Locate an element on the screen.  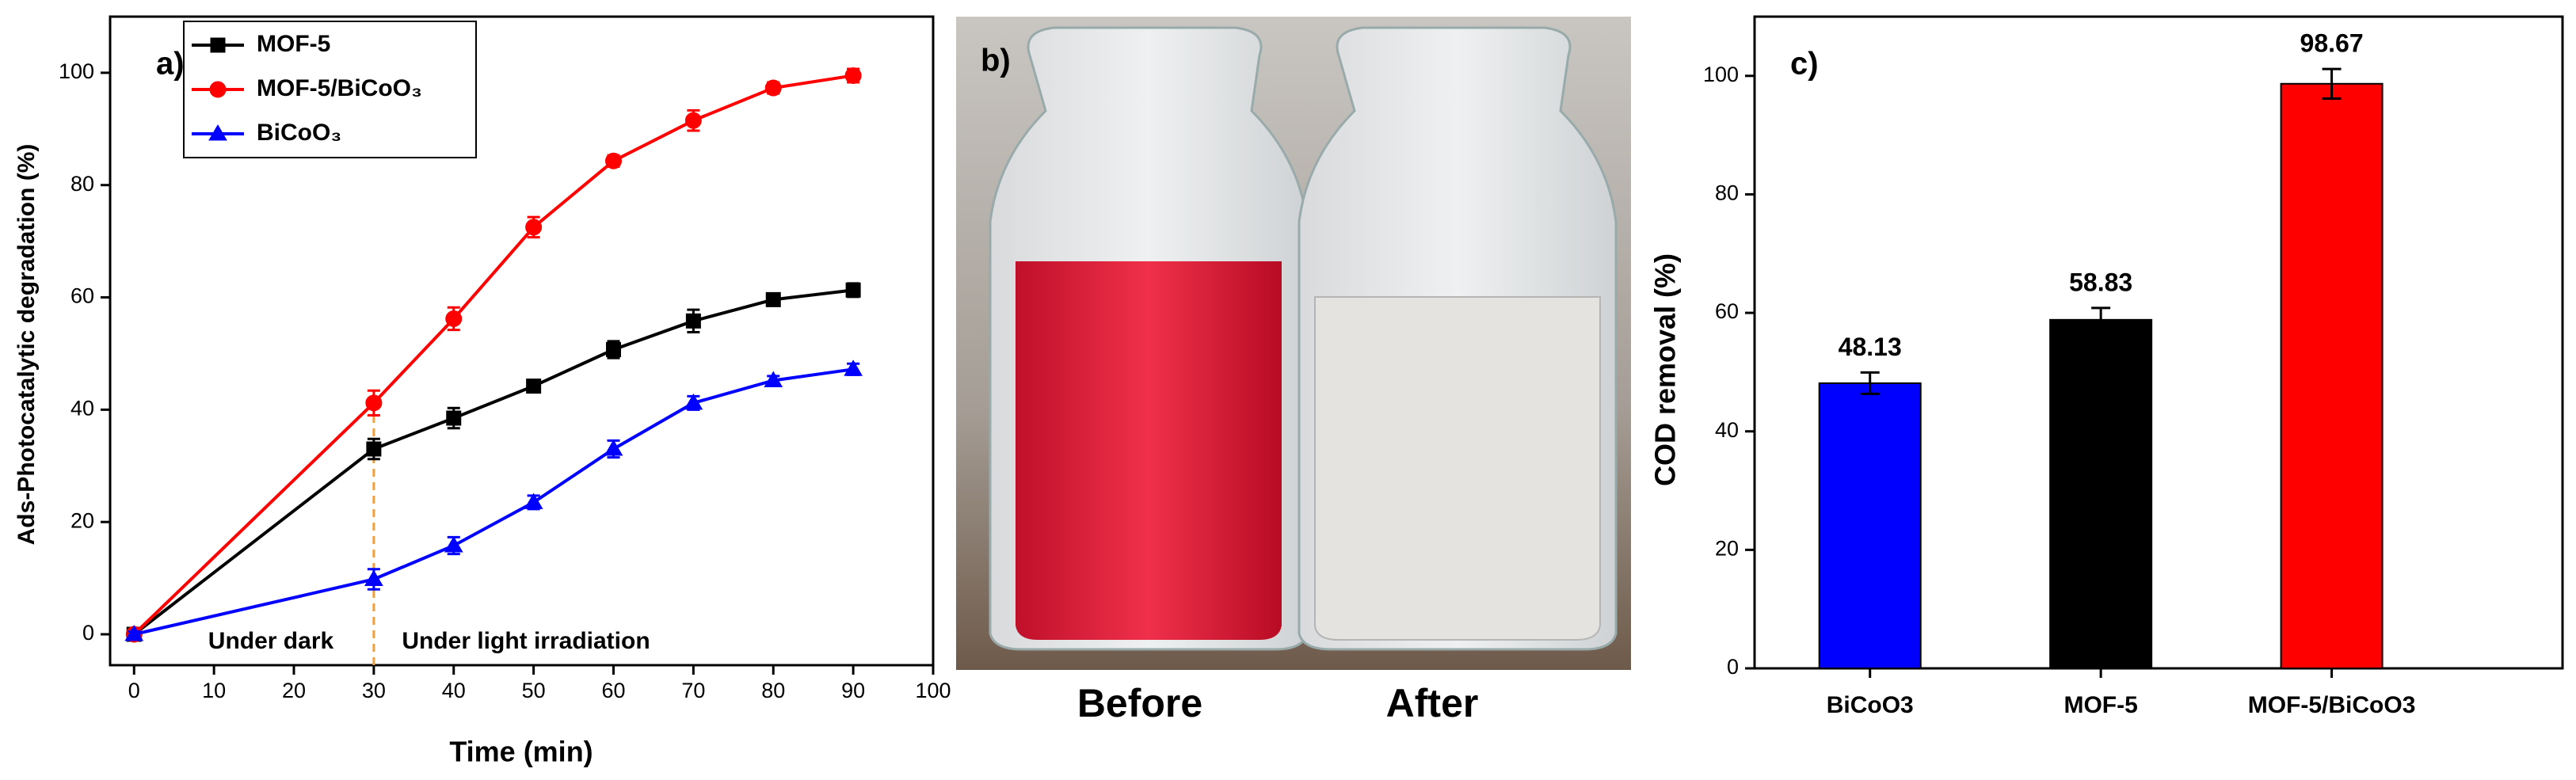
x-tick-label: BiCoO3 is located at coordinates (1871, 705).